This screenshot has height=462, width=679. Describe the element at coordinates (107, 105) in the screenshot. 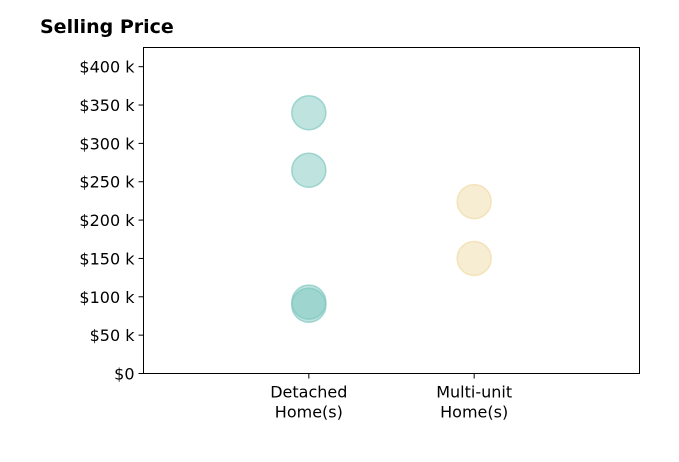

I see `y-tick-label: $350 k` at that location.